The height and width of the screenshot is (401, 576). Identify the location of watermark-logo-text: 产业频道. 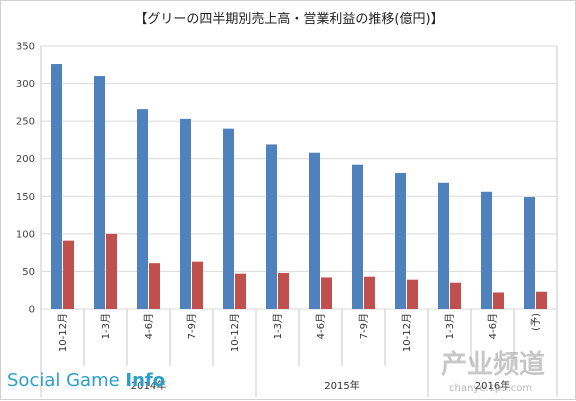
(493, 364).